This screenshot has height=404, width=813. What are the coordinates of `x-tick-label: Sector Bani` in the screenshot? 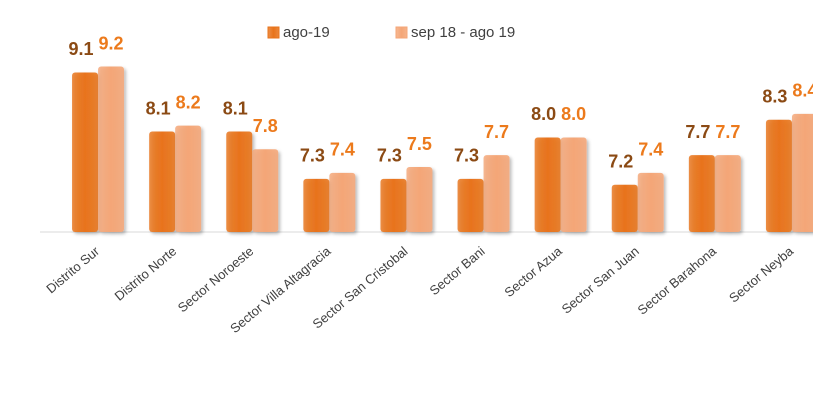 It's located at (457, 270).